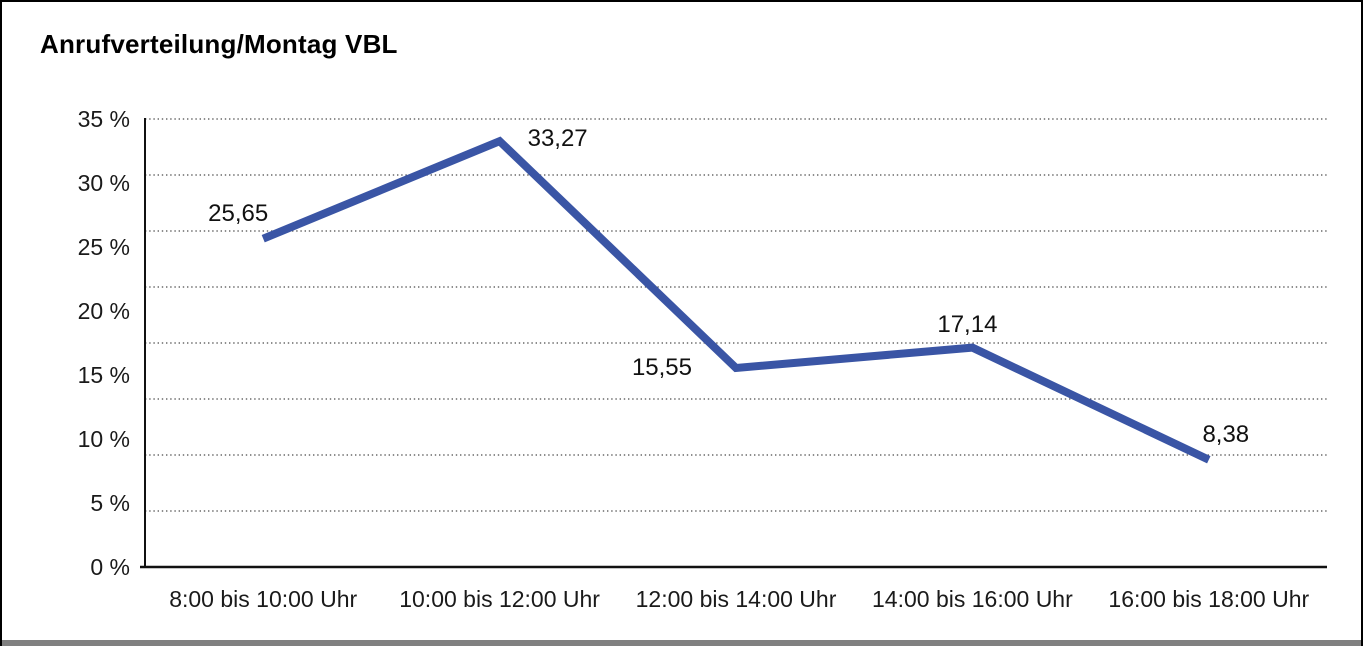  Describe the element at coordinates (1209, 599) in the screenshot. I see `x-category-label: 16:00 bis 18:00 Uhr` at that location.